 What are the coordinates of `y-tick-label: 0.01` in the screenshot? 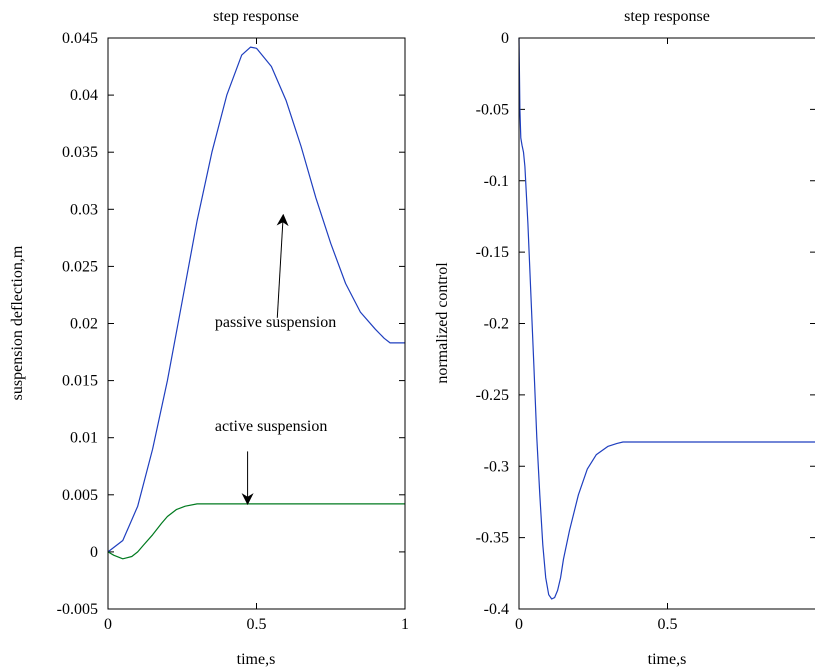 It's located at (84, 438).